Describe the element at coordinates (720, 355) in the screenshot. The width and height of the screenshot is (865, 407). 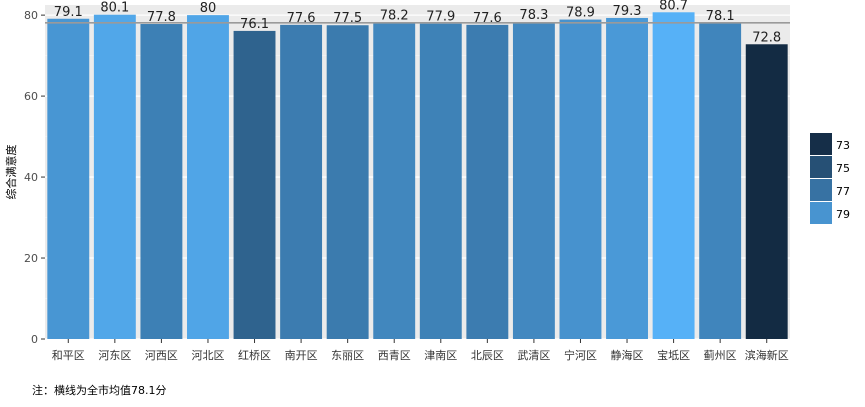
I see `x-tick-label: 蓟州区` at that location.